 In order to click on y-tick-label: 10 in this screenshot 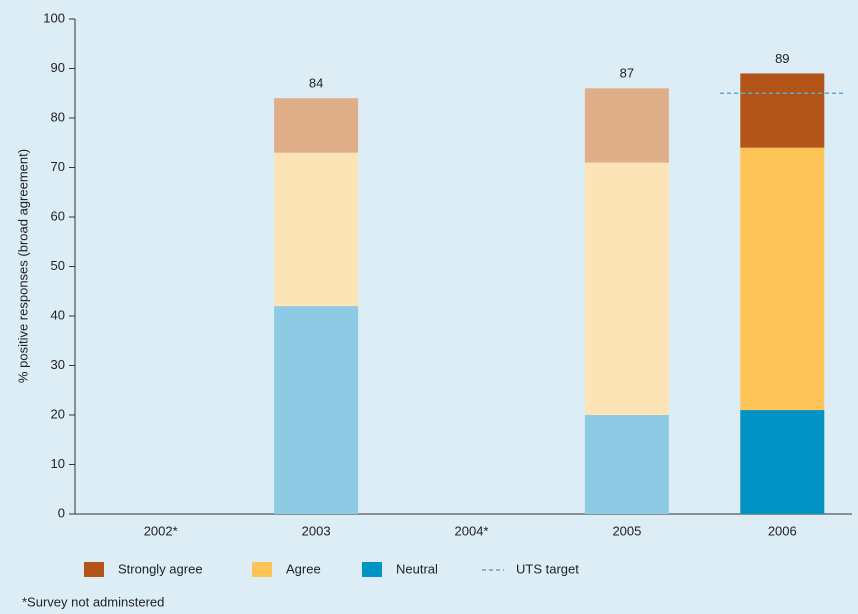, I will do `click(58, 463)`.